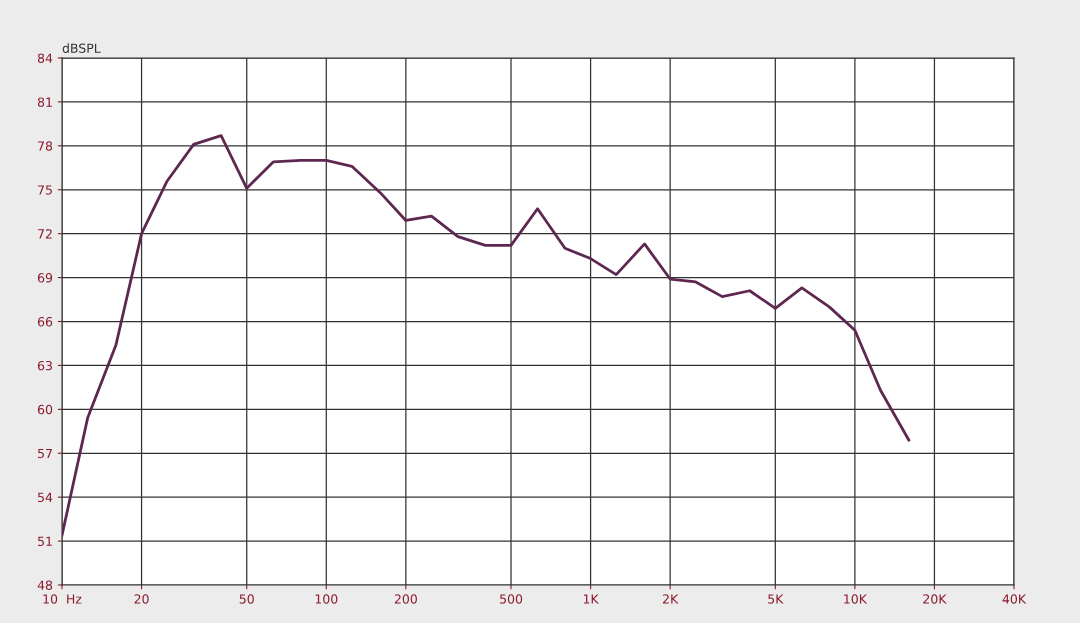  Describe the element at coordinates (776, 599) in the screenshot. I see `x-tick-label: 5K` at that location.